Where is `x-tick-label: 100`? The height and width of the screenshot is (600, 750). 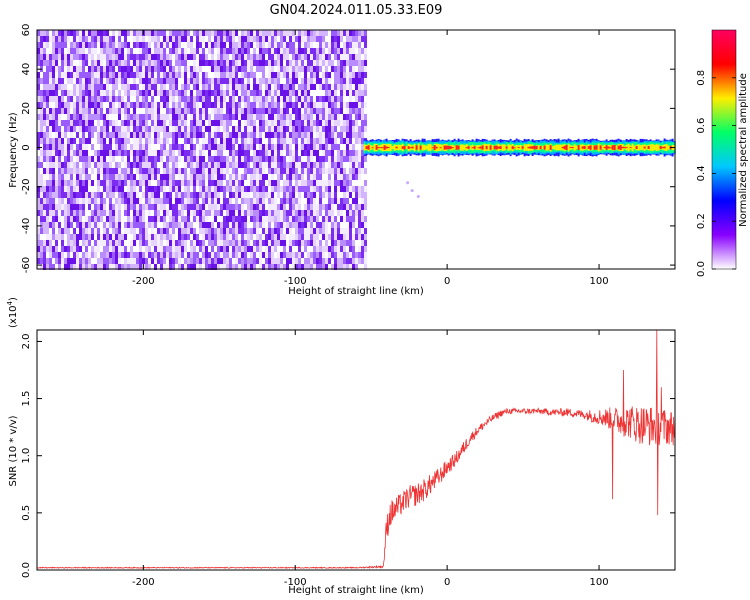
x-tick-label: 100 is located at coordinates (599, 582).